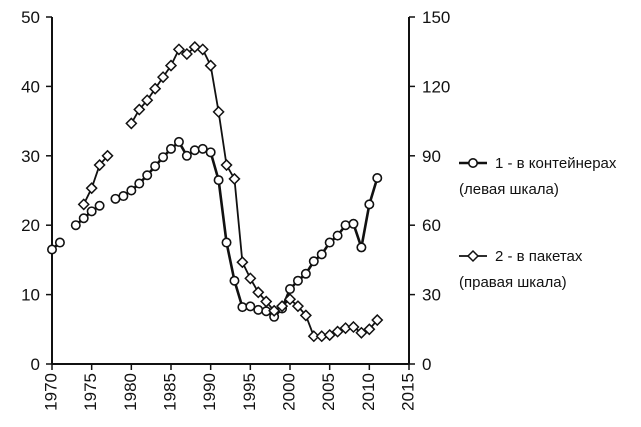  What do you see at coordinates (30, 225) in the screenshot?
I see `left-y-tick-label: 20` at bounding box center [30, 225].